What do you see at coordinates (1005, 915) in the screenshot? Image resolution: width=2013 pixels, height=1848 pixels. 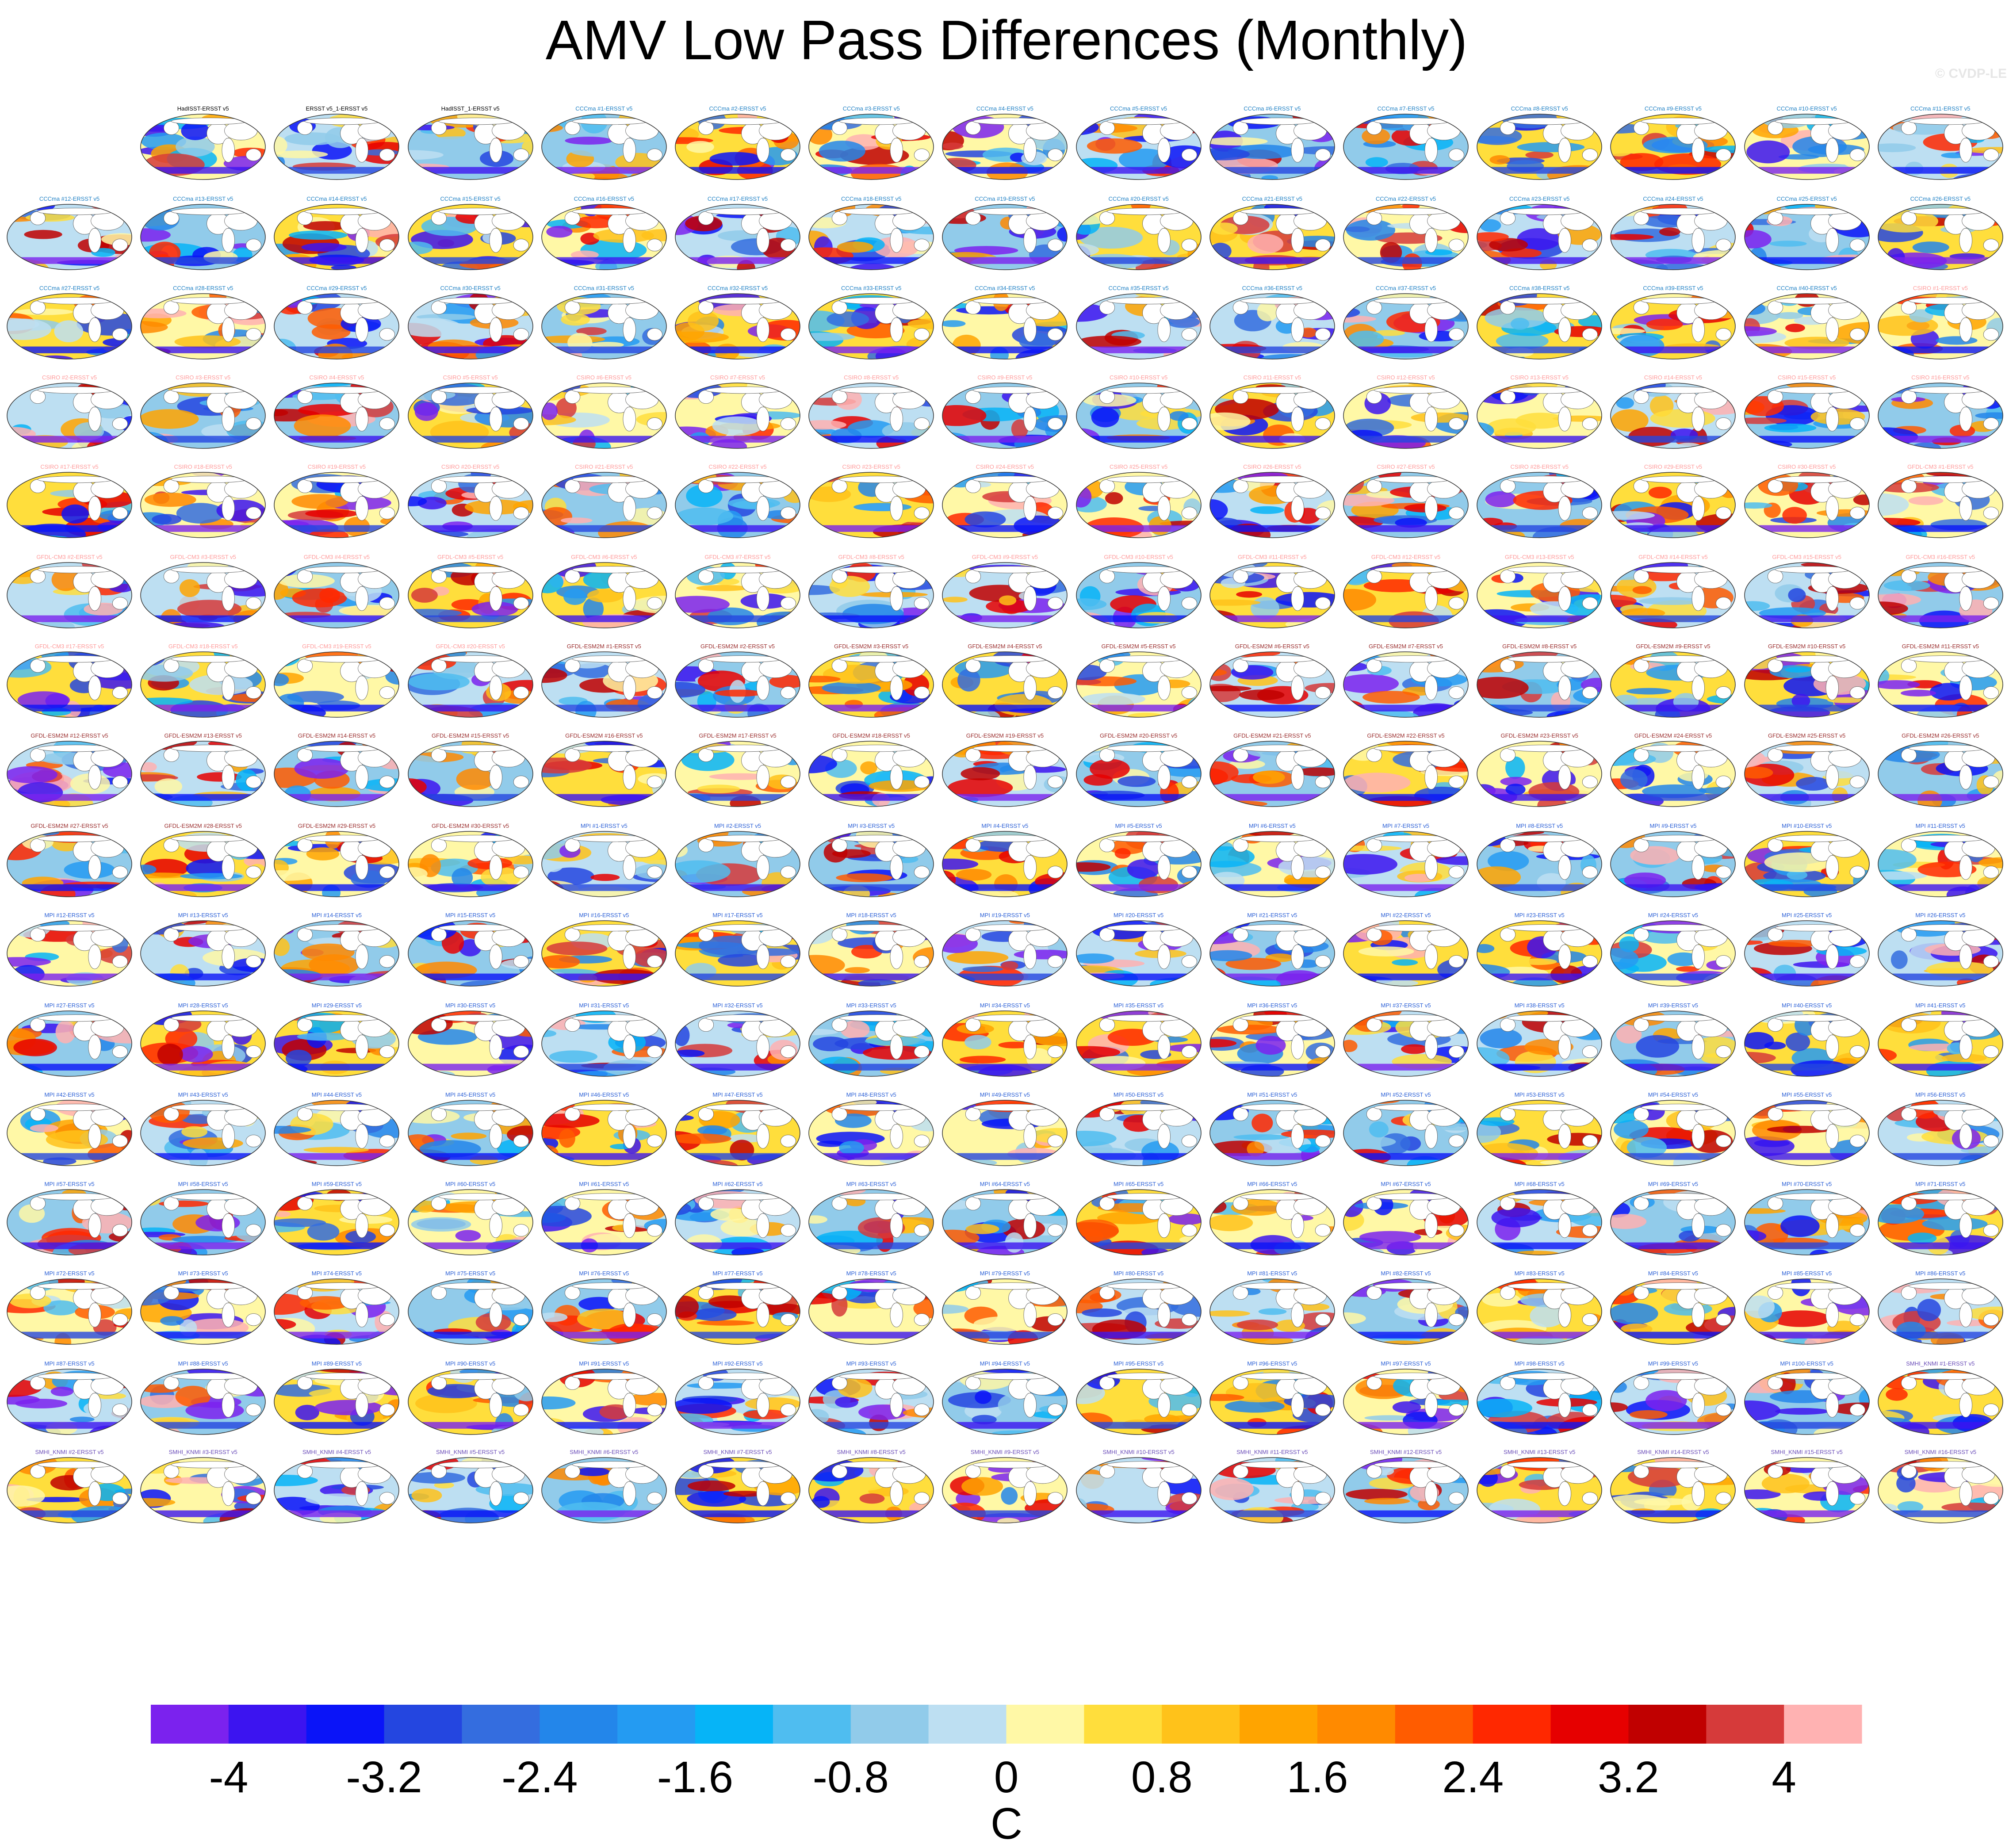 I see `panel-title: MPI #19-ERSST v5` at bounding box center [1005, 915].